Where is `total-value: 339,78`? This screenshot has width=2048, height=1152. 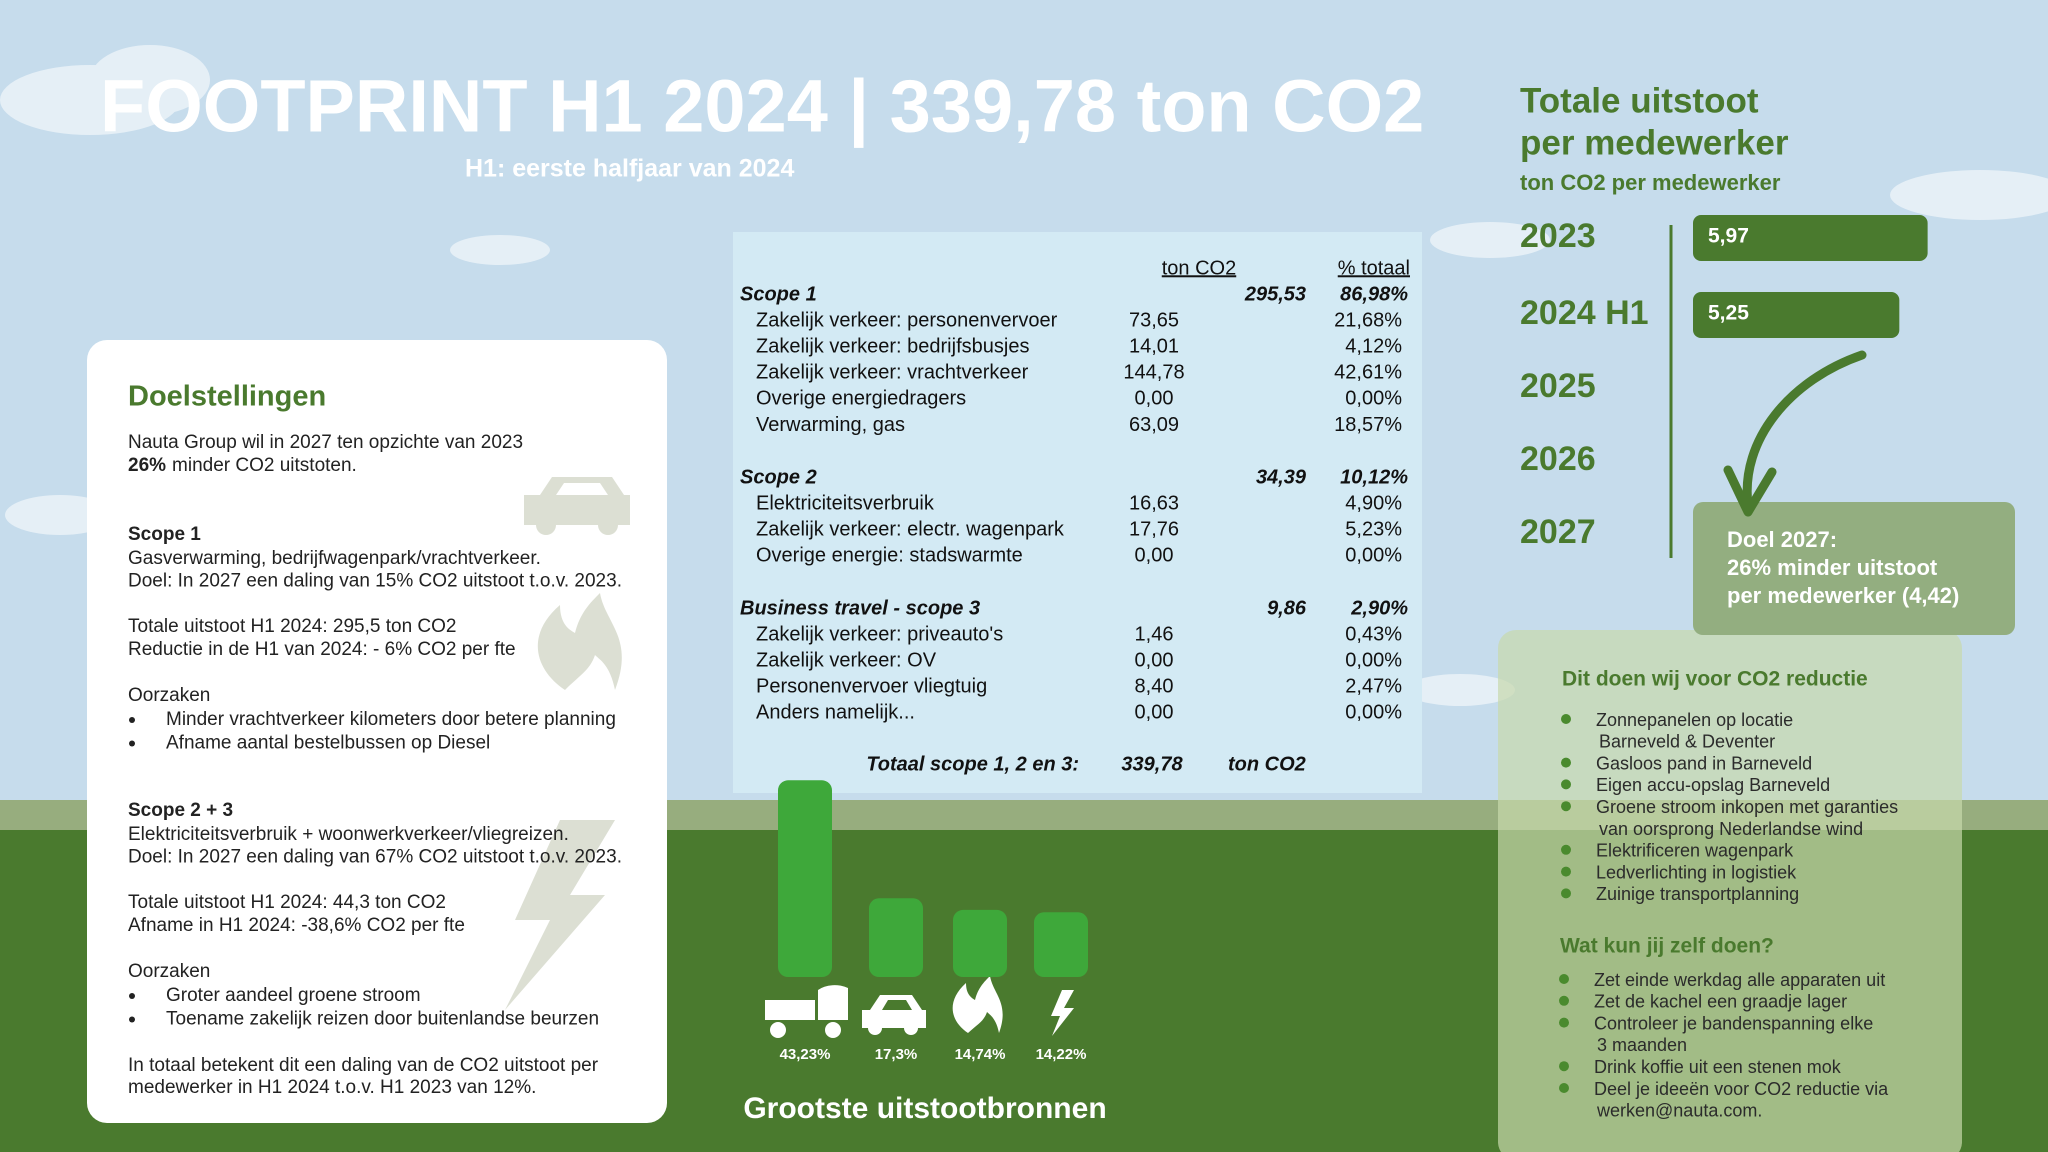
total-value: 339,78 is located at coordinates (1152, 764).